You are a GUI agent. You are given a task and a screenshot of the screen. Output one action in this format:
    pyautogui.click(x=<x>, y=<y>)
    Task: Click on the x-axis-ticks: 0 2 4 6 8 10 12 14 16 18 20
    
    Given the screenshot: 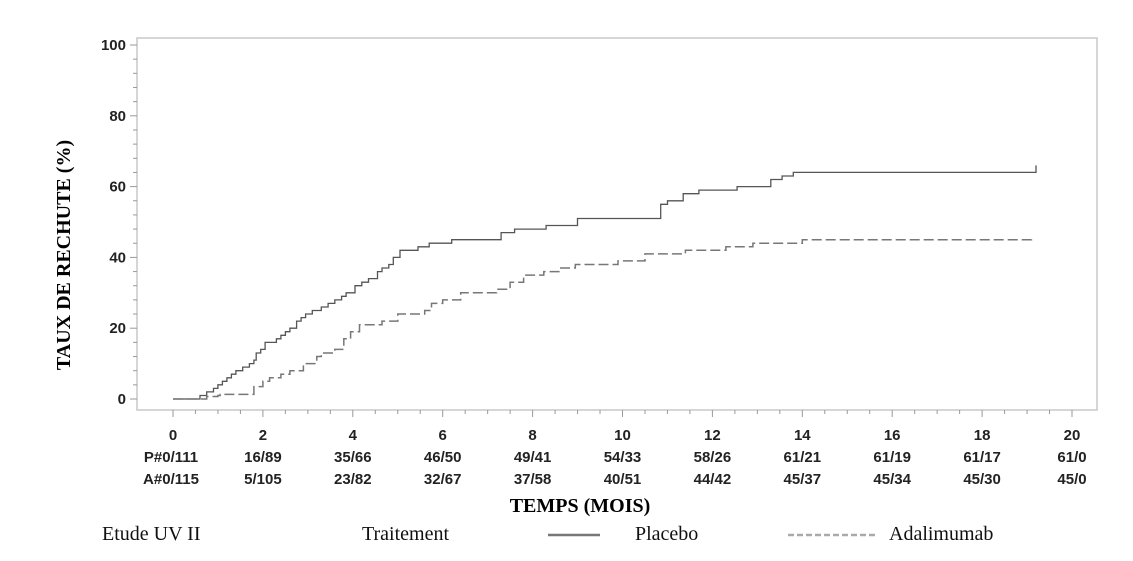 What is the action you would take?
    pyautogui.click(x=625, y=427)
    